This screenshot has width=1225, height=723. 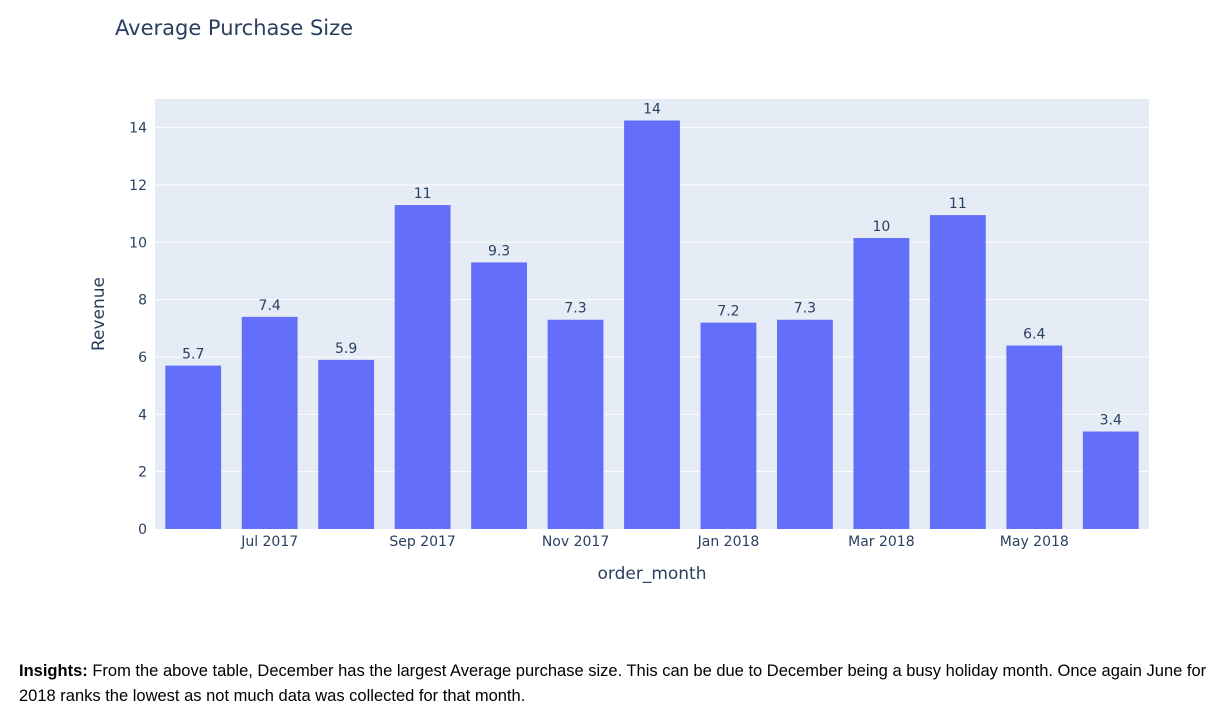 What do you see at coordinates (346, 349) in the screenshot?
I see `data-label-2017-08: 5.9` at bounding box center [346, 349].